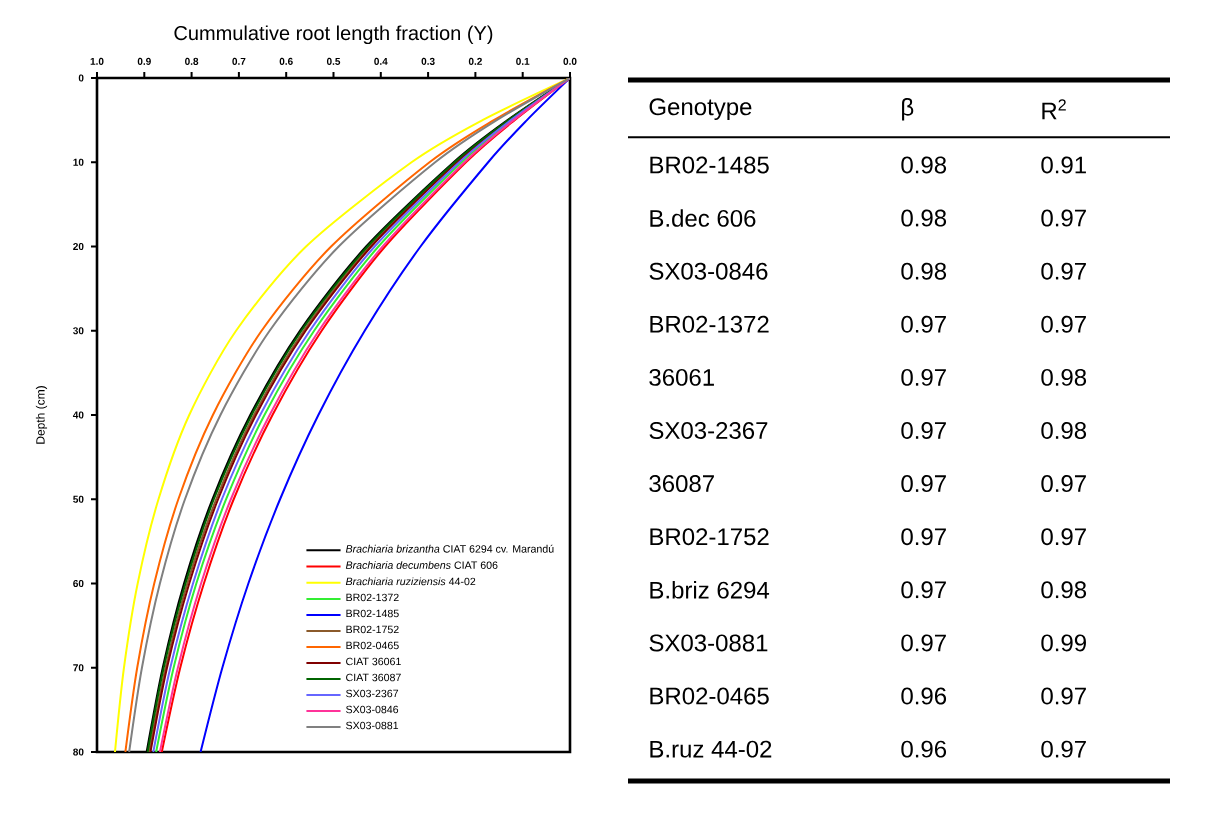  I want to click on y-tick-label: 20, so click(78, 246).